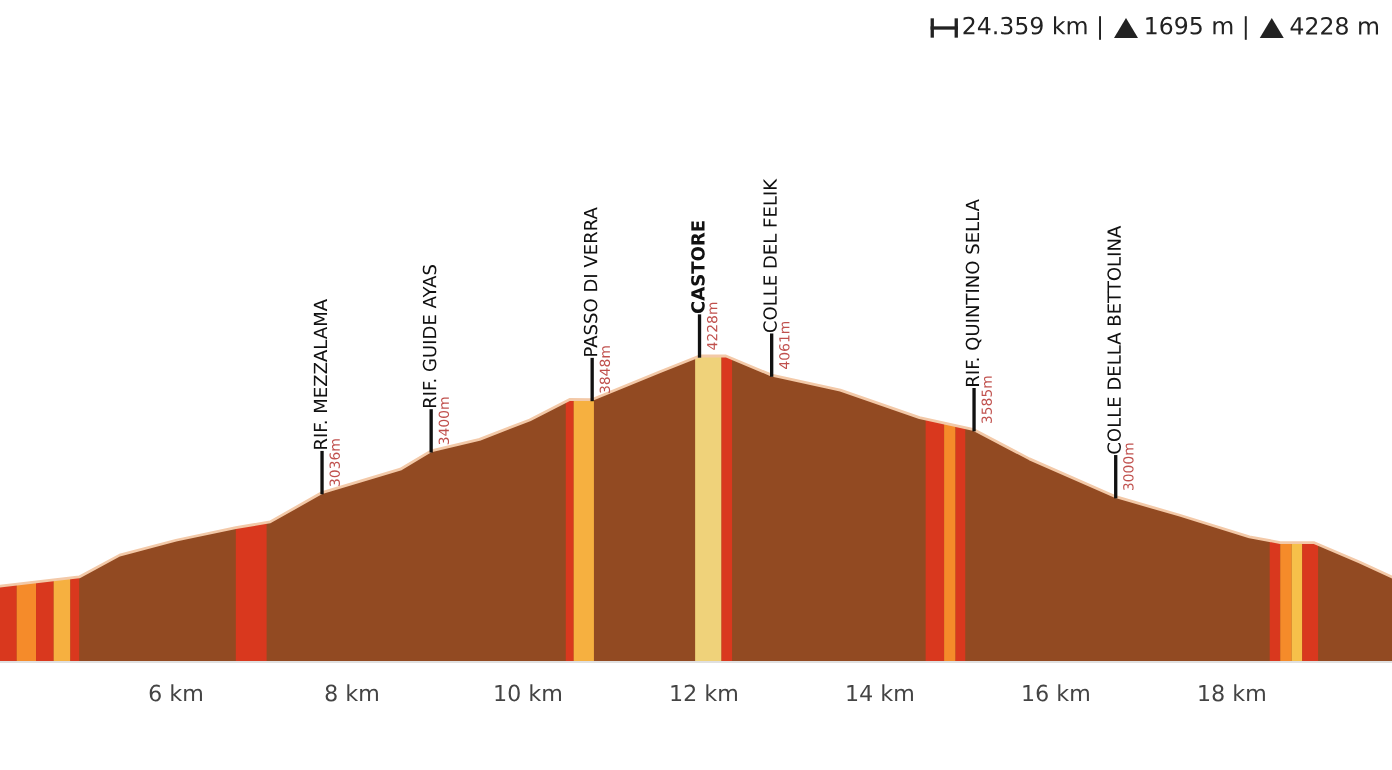  Describe the element at coordinates (590, 281) in the screenshot. I see `annotation: PASSO DI VERRA` at that location.